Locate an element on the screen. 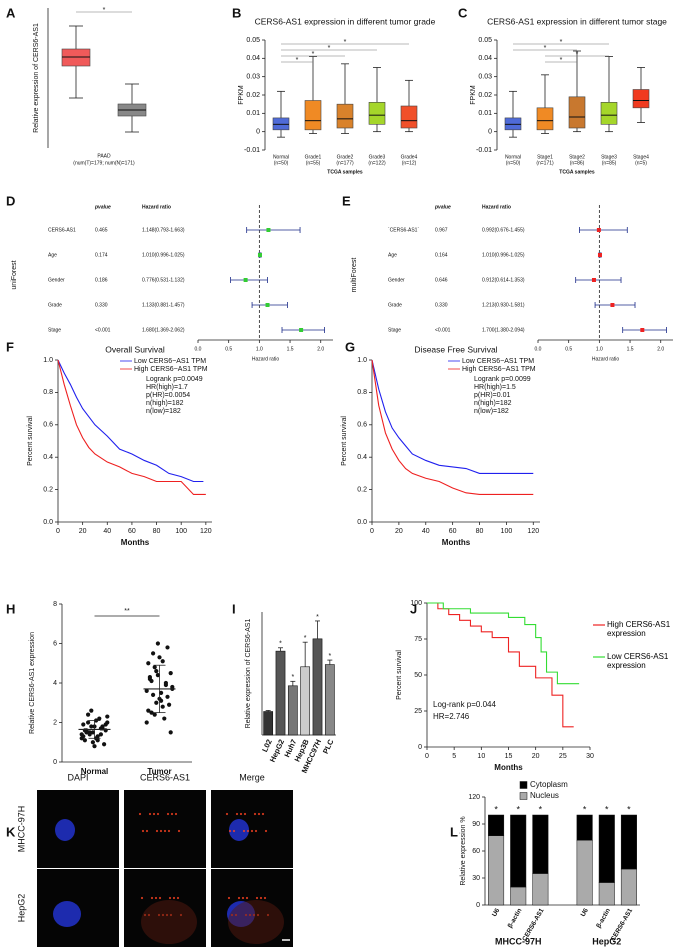 This screenshot has height=951, width=685. x-axis-label: Months is located at coordinates (456, 542).